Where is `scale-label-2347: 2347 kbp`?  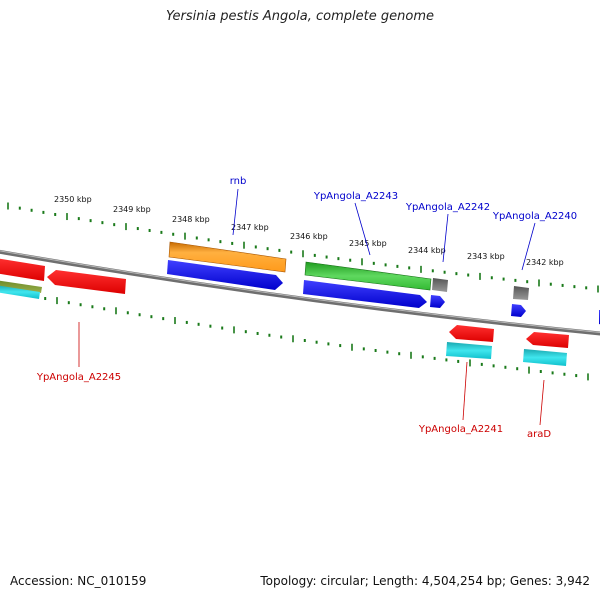
scale-label-2347: 2347 kbp is located at coordinates (250, 227).